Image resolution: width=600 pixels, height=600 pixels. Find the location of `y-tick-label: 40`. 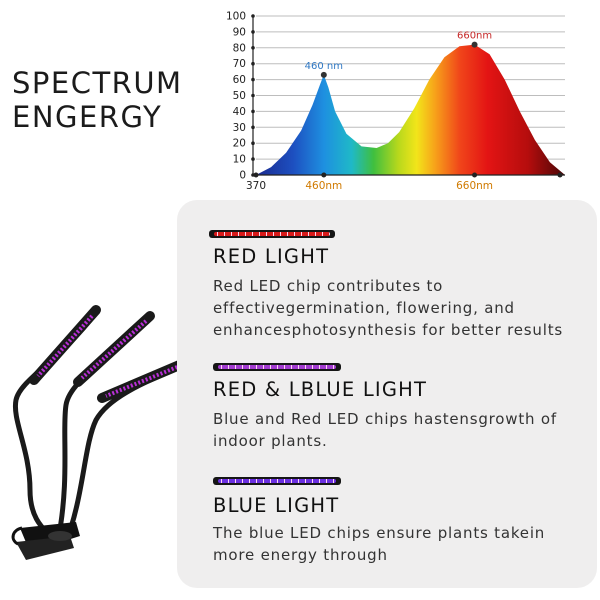

y-tick-label: 40 is located at coordinates (239, 112).